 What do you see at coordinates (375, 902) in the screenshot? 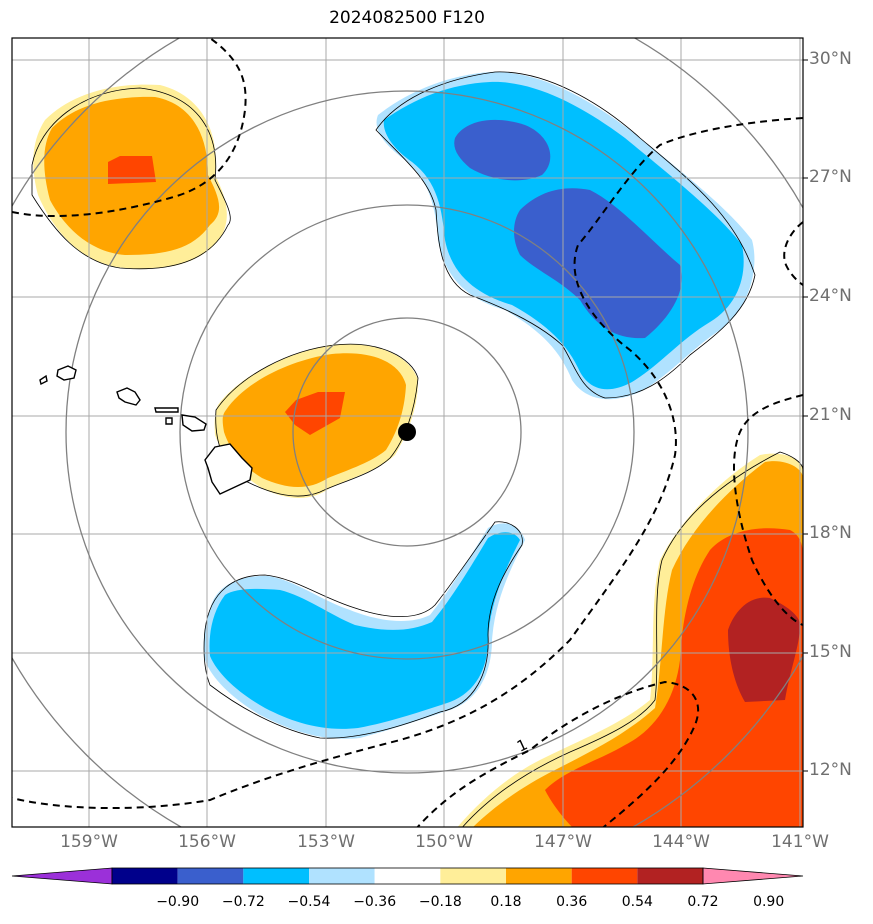
I see `colorbar-tick-label: −0.36` at bounding box center [375, 902].